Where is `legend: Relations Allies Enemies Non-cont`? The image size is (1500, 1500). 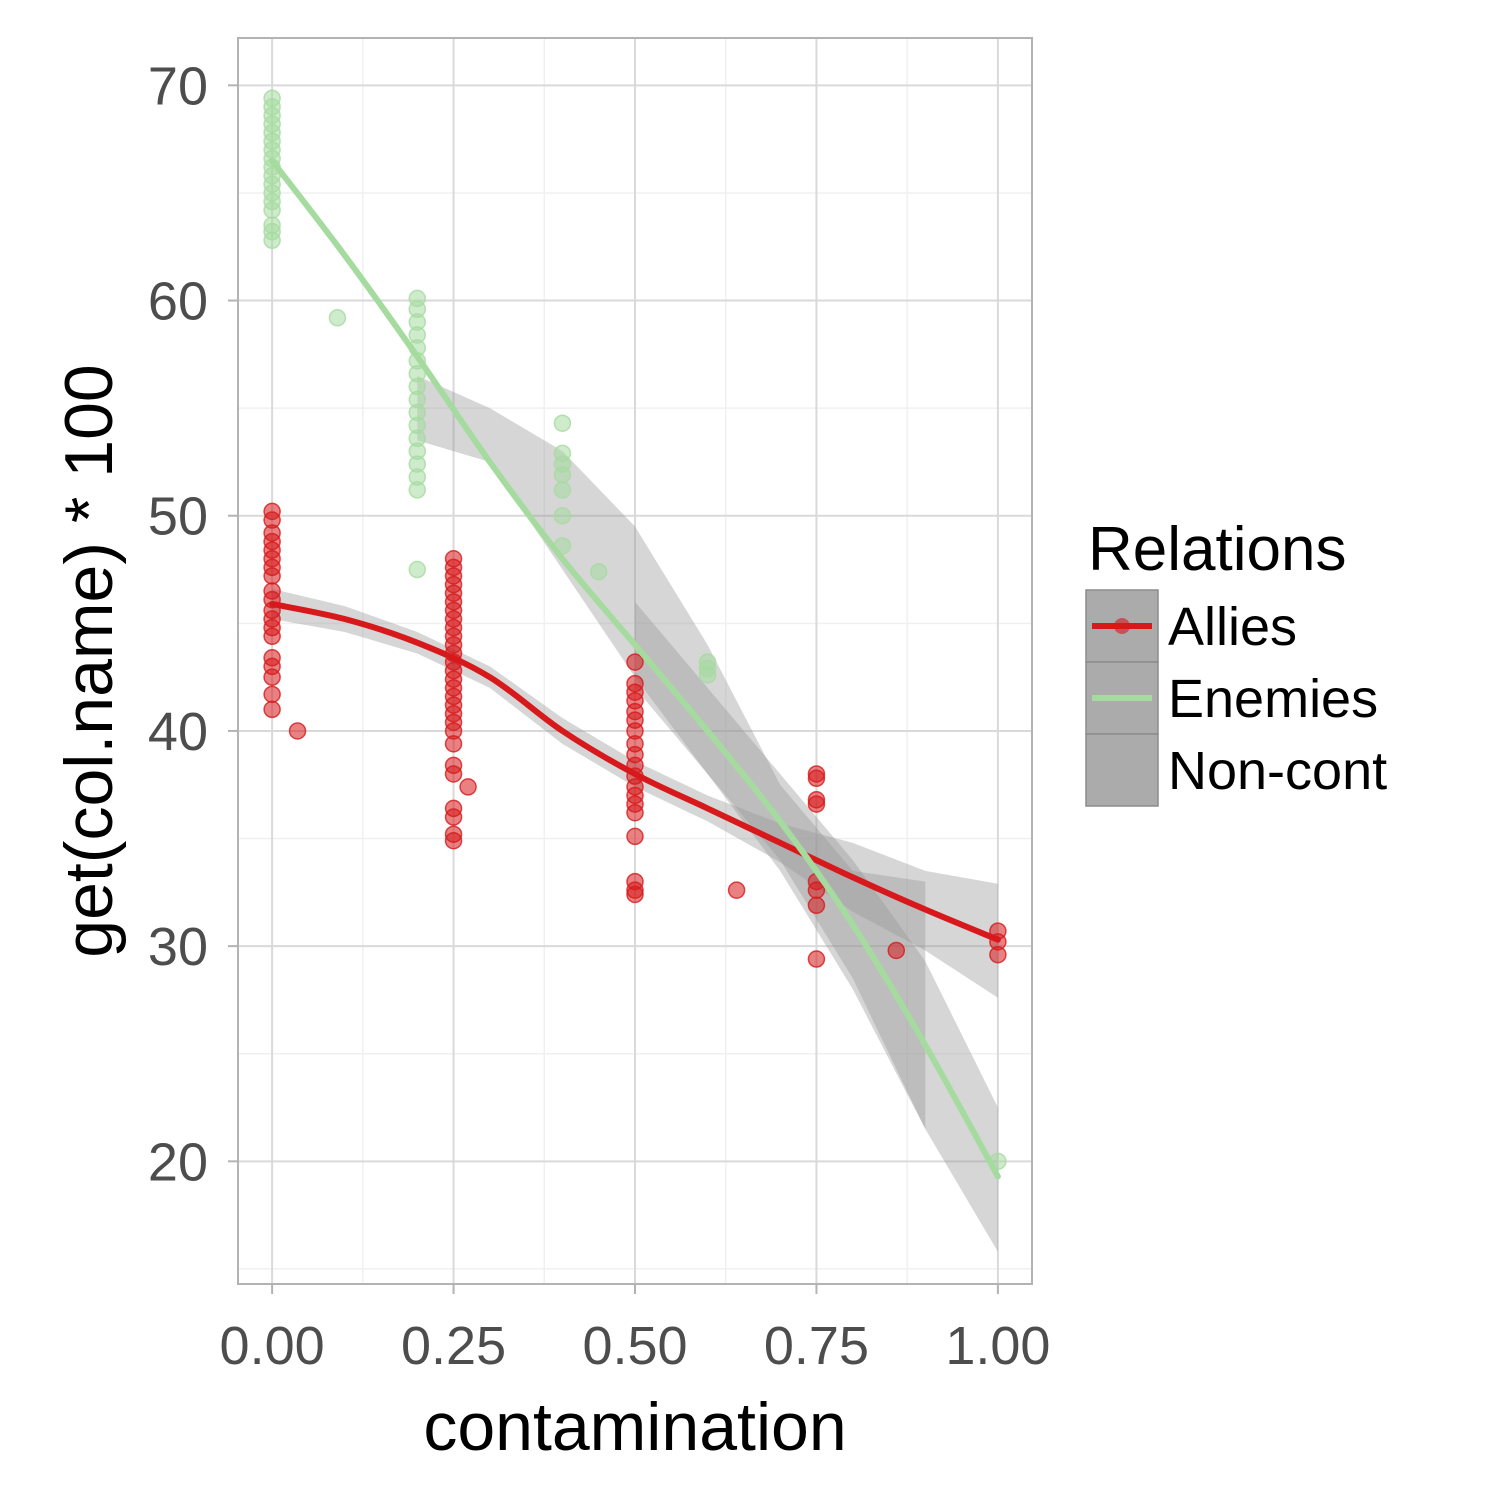 legend: Relations Allies Enemies Non-cont is located at coordinates (1236, 661).